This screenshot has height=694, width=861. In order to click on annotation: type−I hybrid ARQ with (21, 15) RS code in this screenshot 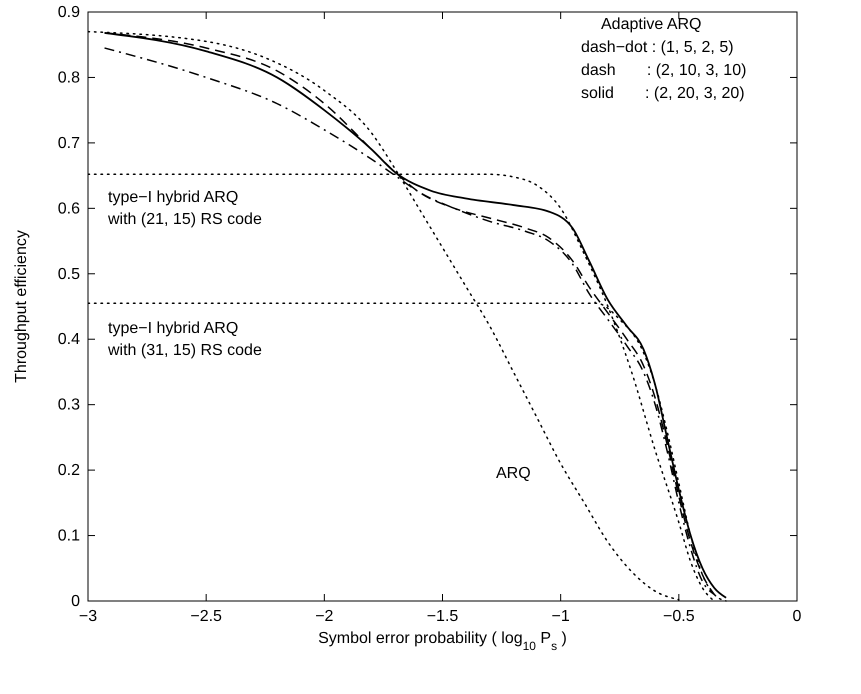, I will do `click(184, 208)`.